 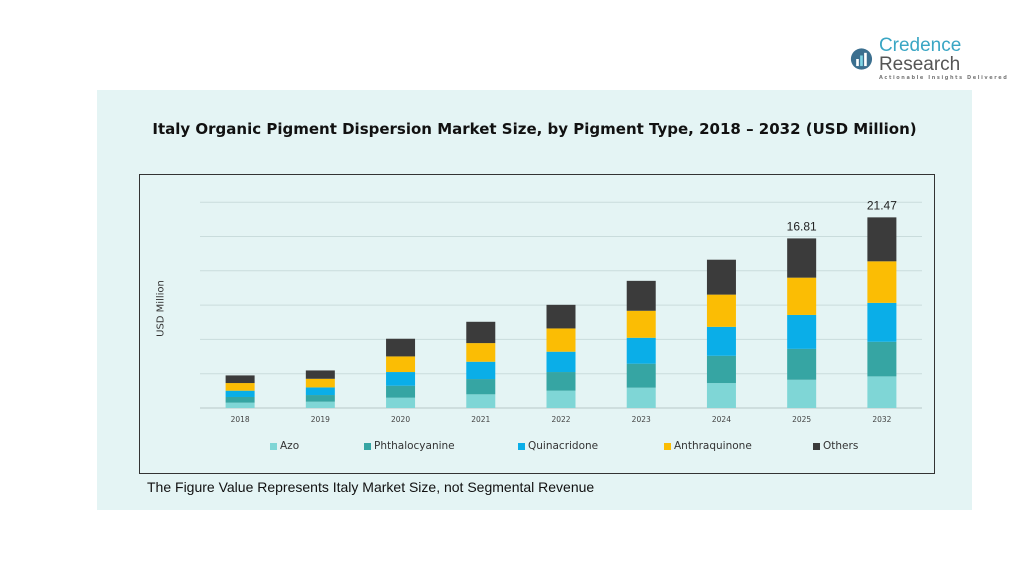 What do you see at coordinates (641, 397) in the screenshot?
I see `bar-segment-azo-2023` at bounding box center [641, 397].